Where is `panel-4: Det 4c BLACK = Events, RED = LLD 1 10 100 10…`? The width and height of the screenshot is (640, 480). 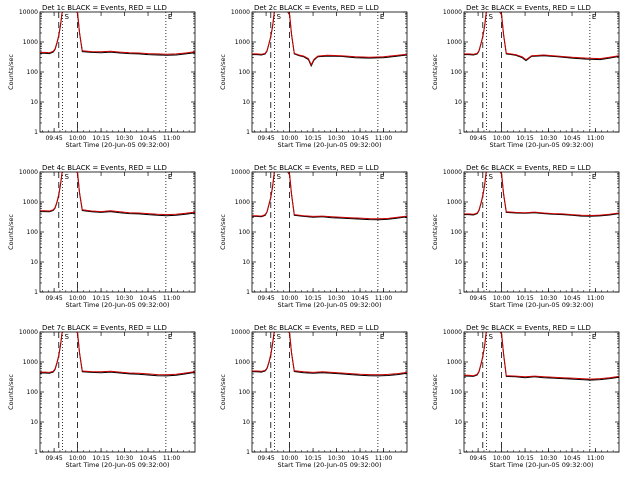 panel-4: Det 4c BLACK = Events, RED = LLD 1 10 100 10… is located at coordinates (101, 236).